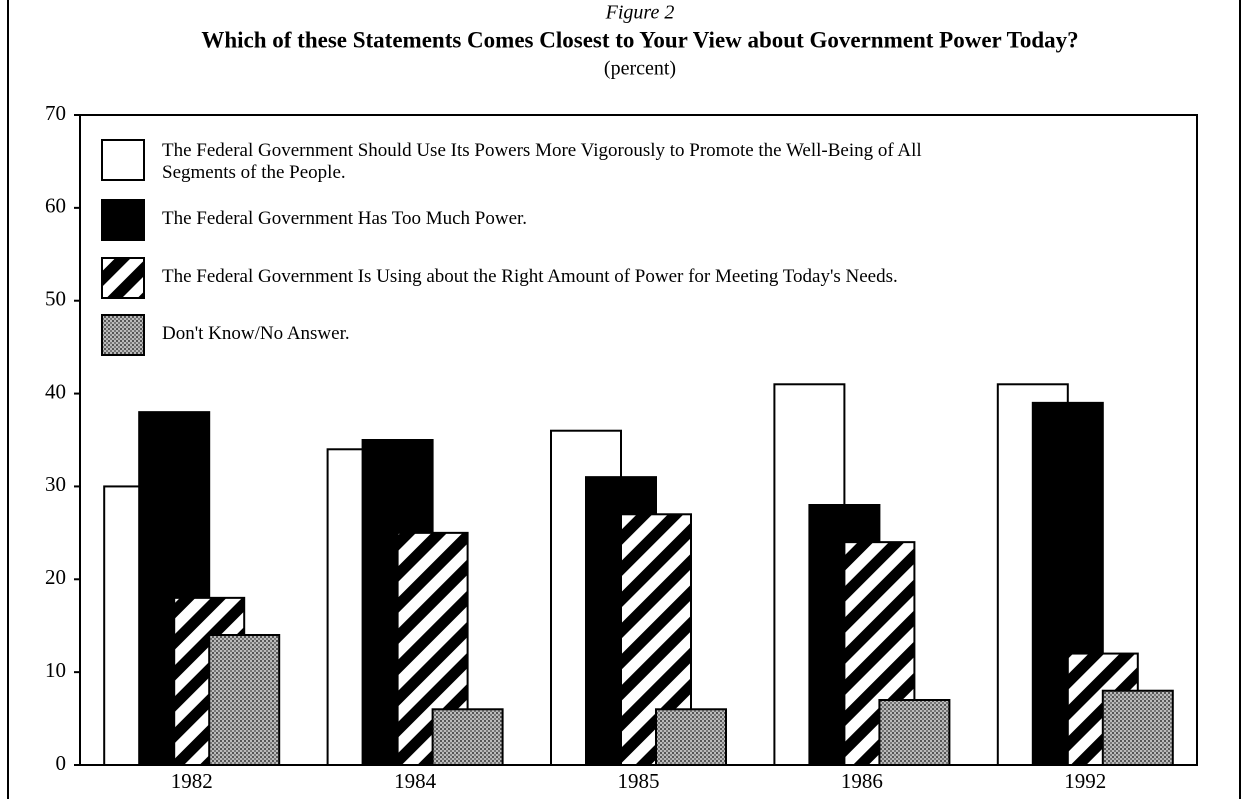 The height and width of the screenshot is (799, 1253). What do you see at coordinates (61, 763) in the screenshot?
I see `y-tick-label: 0` at bounding box center [61, 763].